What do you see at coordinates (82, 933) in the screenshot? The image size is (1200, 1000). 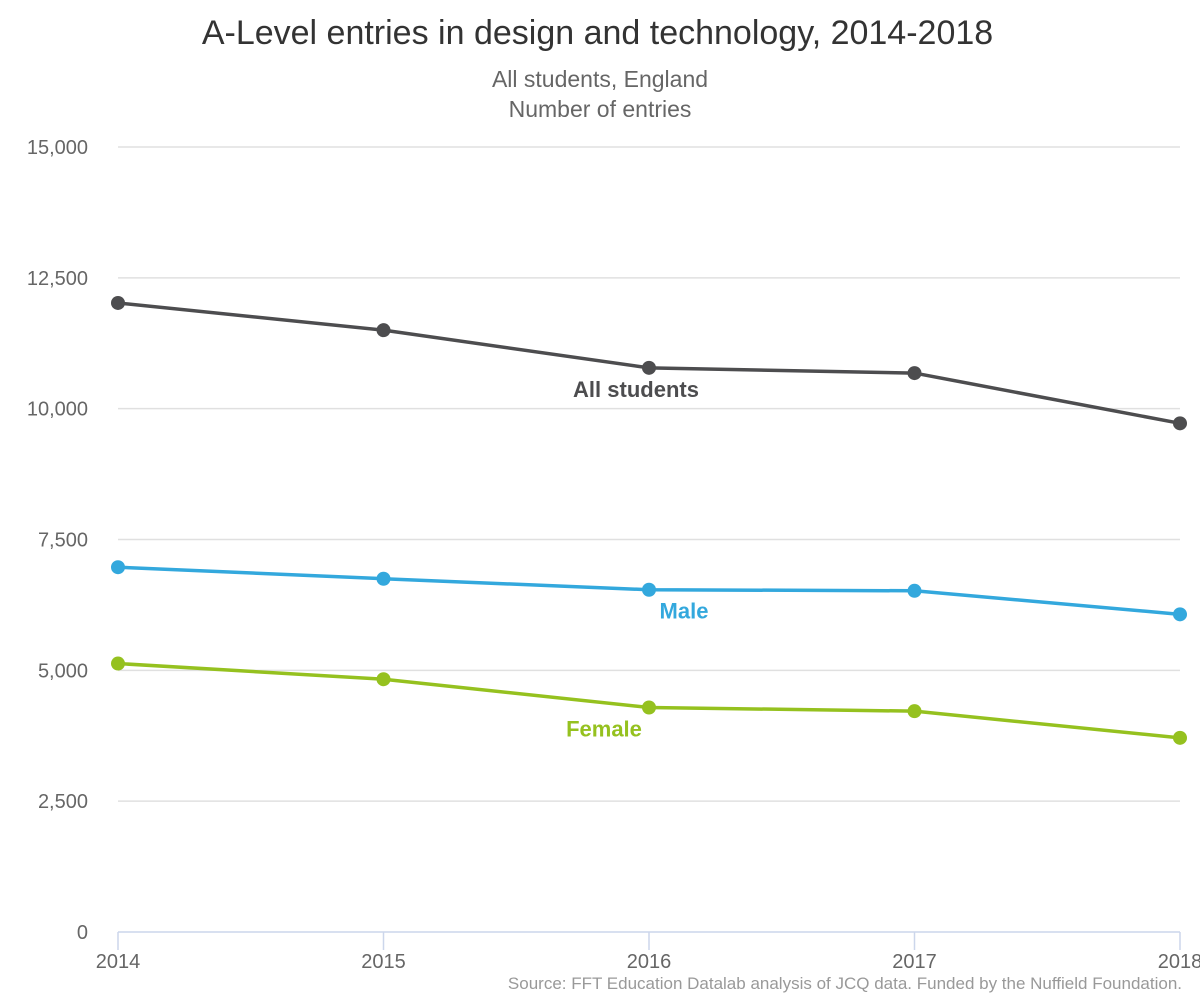 I see `y-tick-label: 0` at bounding box center [82, 933].